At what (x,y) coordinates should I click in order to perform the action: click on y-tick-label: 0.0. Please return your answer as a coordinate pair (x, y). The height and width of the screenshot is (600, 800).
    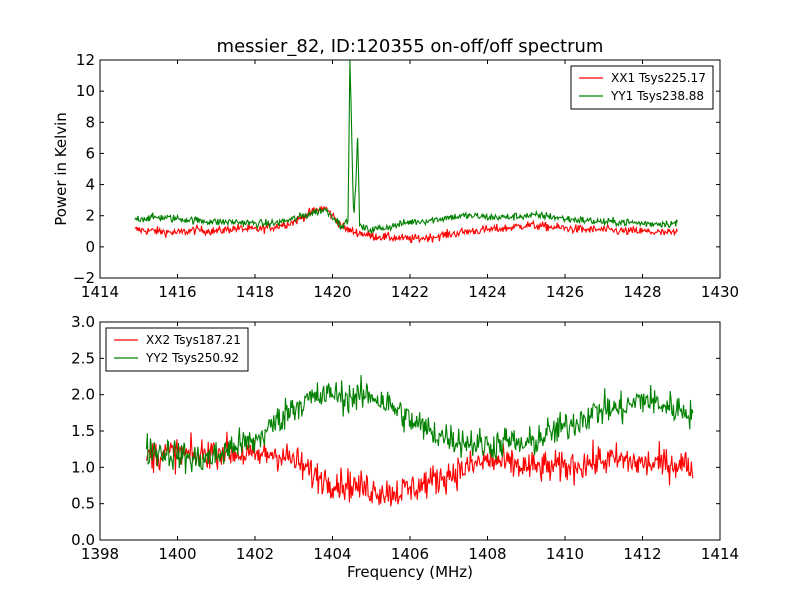
    Looking at the image, I should click on (83, 540).